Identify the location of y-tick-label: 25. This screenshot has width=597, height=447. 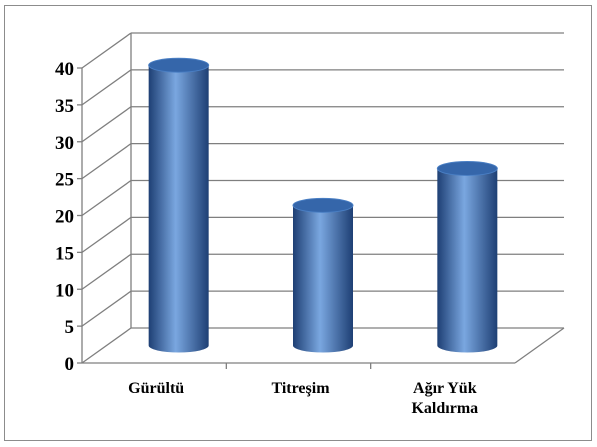
(64, 180).